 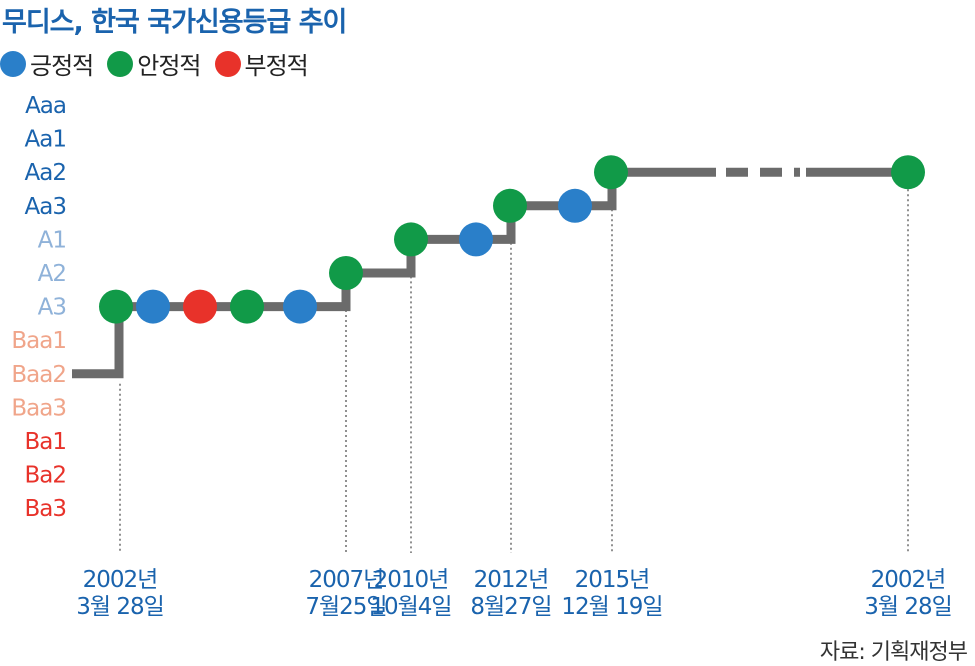 I want to click on rating-tick-label: A2, so click(x=52, y=274).